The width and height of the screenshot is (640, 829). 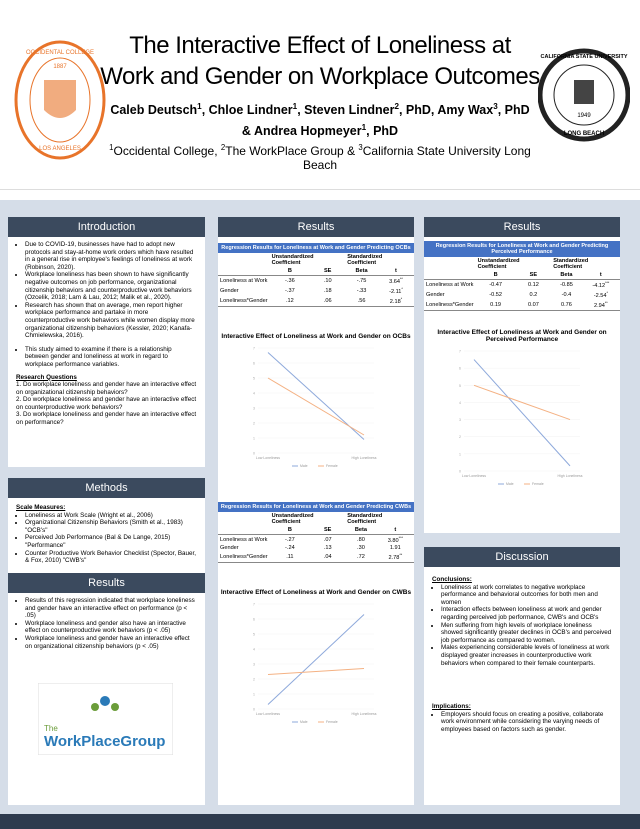 What do you see at coordinates (601, 285) in the screenshot?
I see `cell: -4.12***` at bounding box center [601, 285].